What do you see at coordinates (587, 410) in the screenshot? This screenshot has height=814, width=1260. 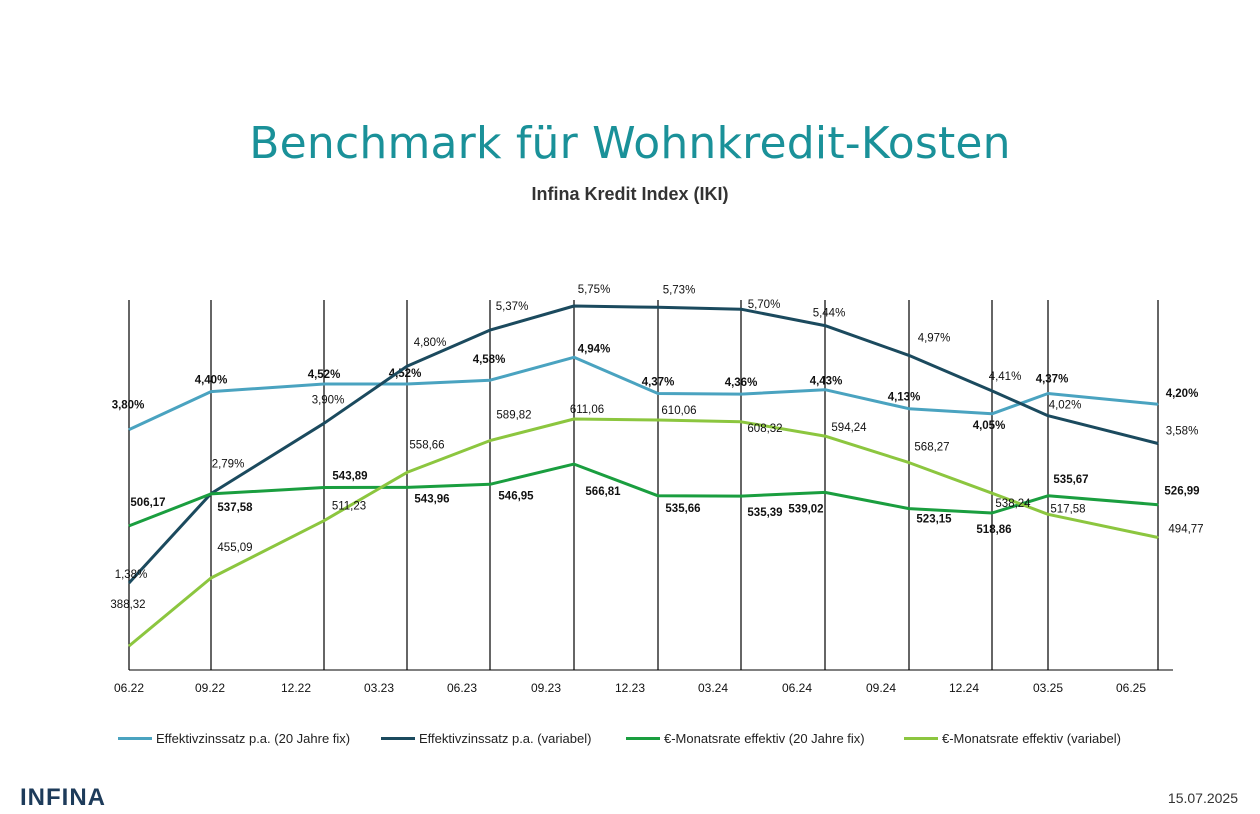 I see `data-label-3-5: 611,06` at bounding box center [587, 410].